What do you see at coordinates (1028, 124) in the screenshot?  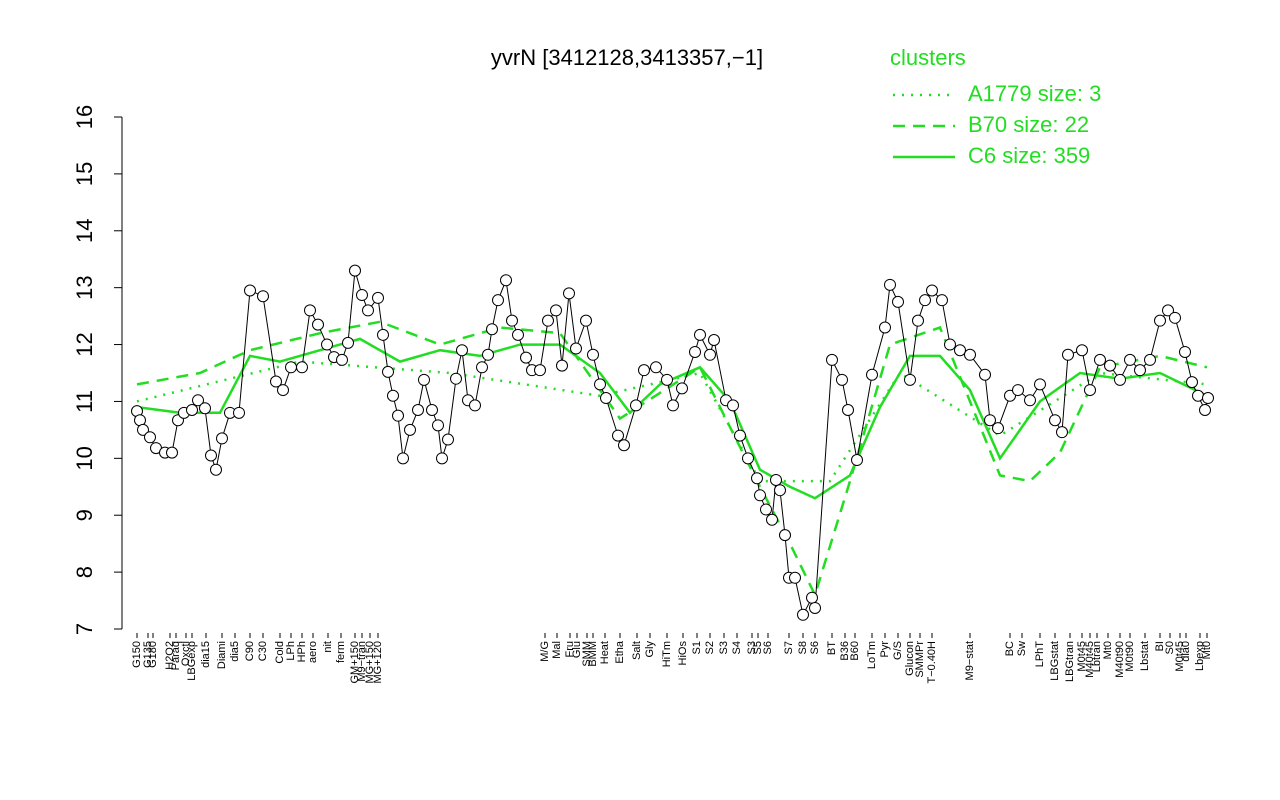 I see `legend-label: B70 size: 22` at bounding box center [1028, 124].